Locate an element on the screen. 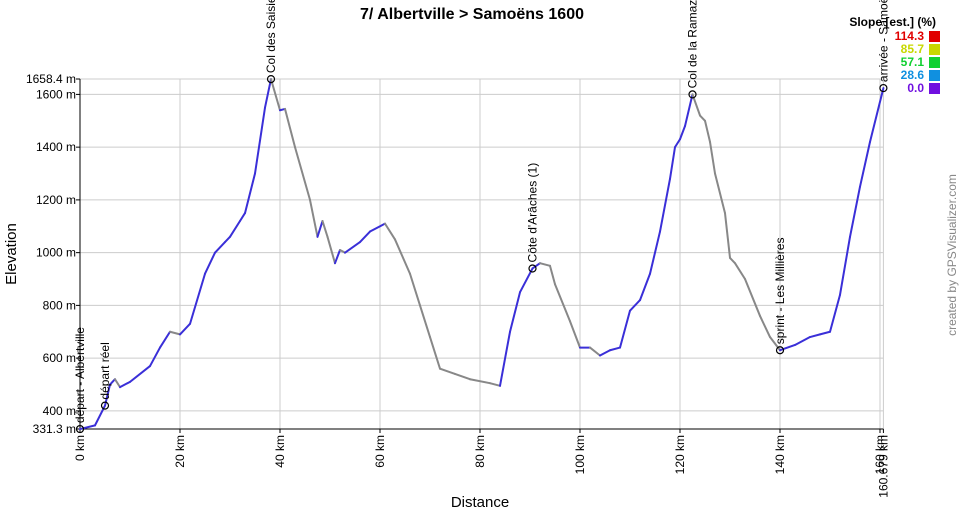 The image size is (960, 510). waypoint-label: départ réel is located at coordinates (105, 370).